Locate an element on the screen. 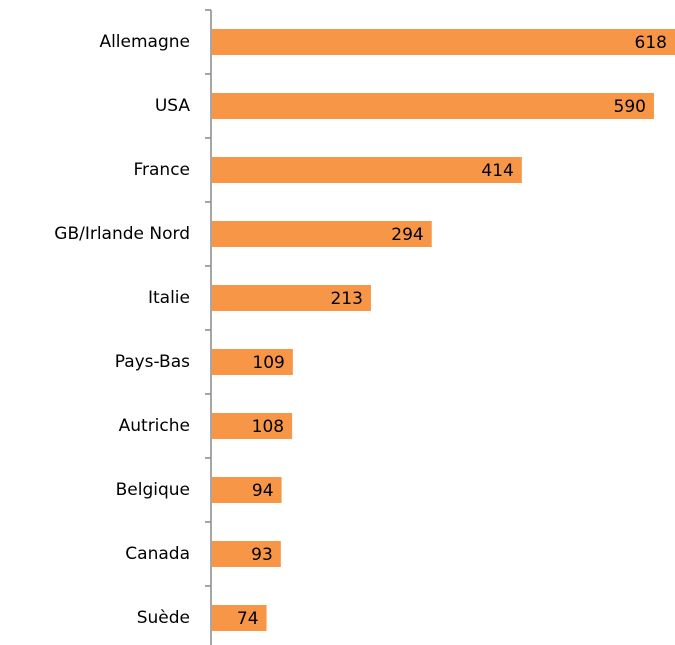 The width and height of the screenshot is (675, 645). y-tick-label: GB/Irlande Nord is located at coordinates (122, 234).